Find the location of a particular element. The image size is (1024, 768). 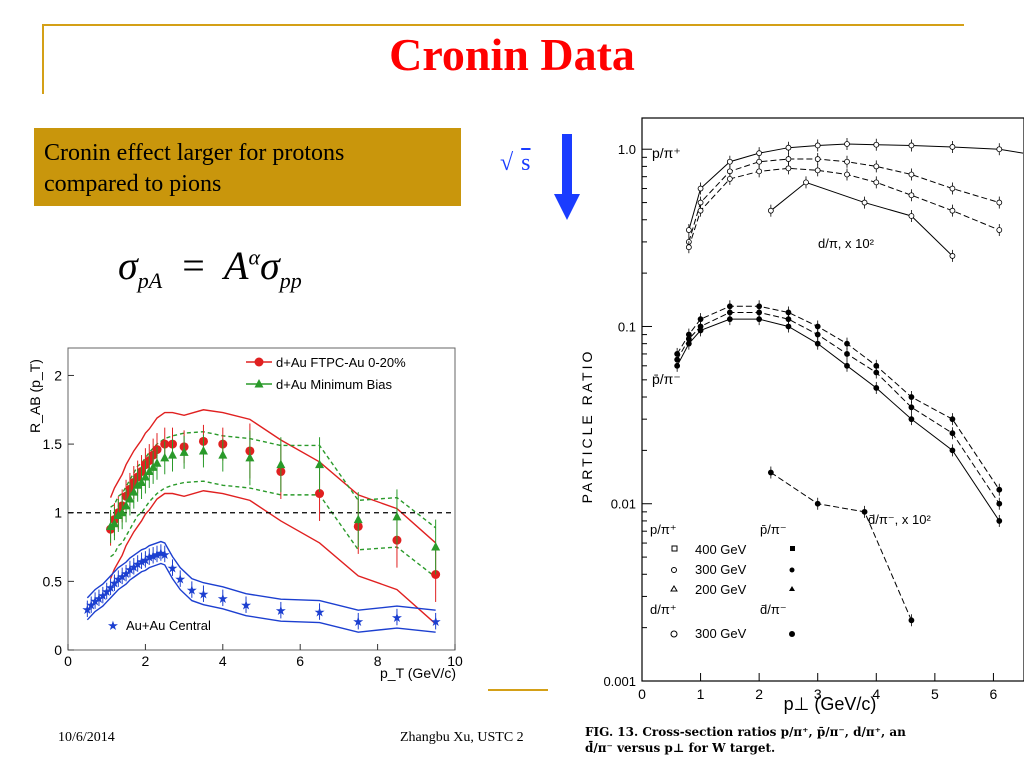

footer-date: 10/6/2014 is located at coordinates (86, 737).